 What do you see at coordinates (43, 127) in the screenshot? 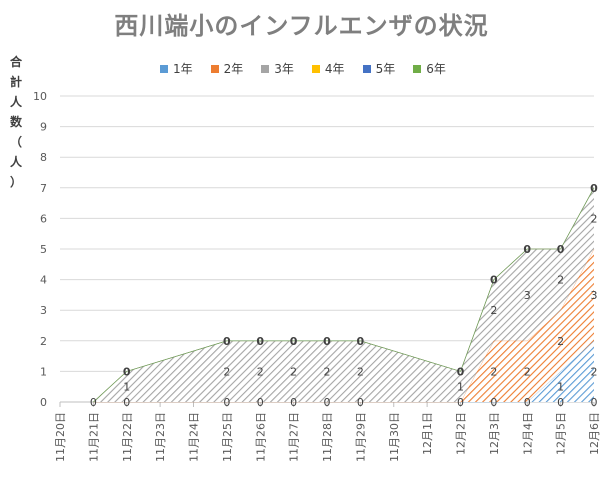
I see `y-tick-label: 9` at bounding box center [43, 127].